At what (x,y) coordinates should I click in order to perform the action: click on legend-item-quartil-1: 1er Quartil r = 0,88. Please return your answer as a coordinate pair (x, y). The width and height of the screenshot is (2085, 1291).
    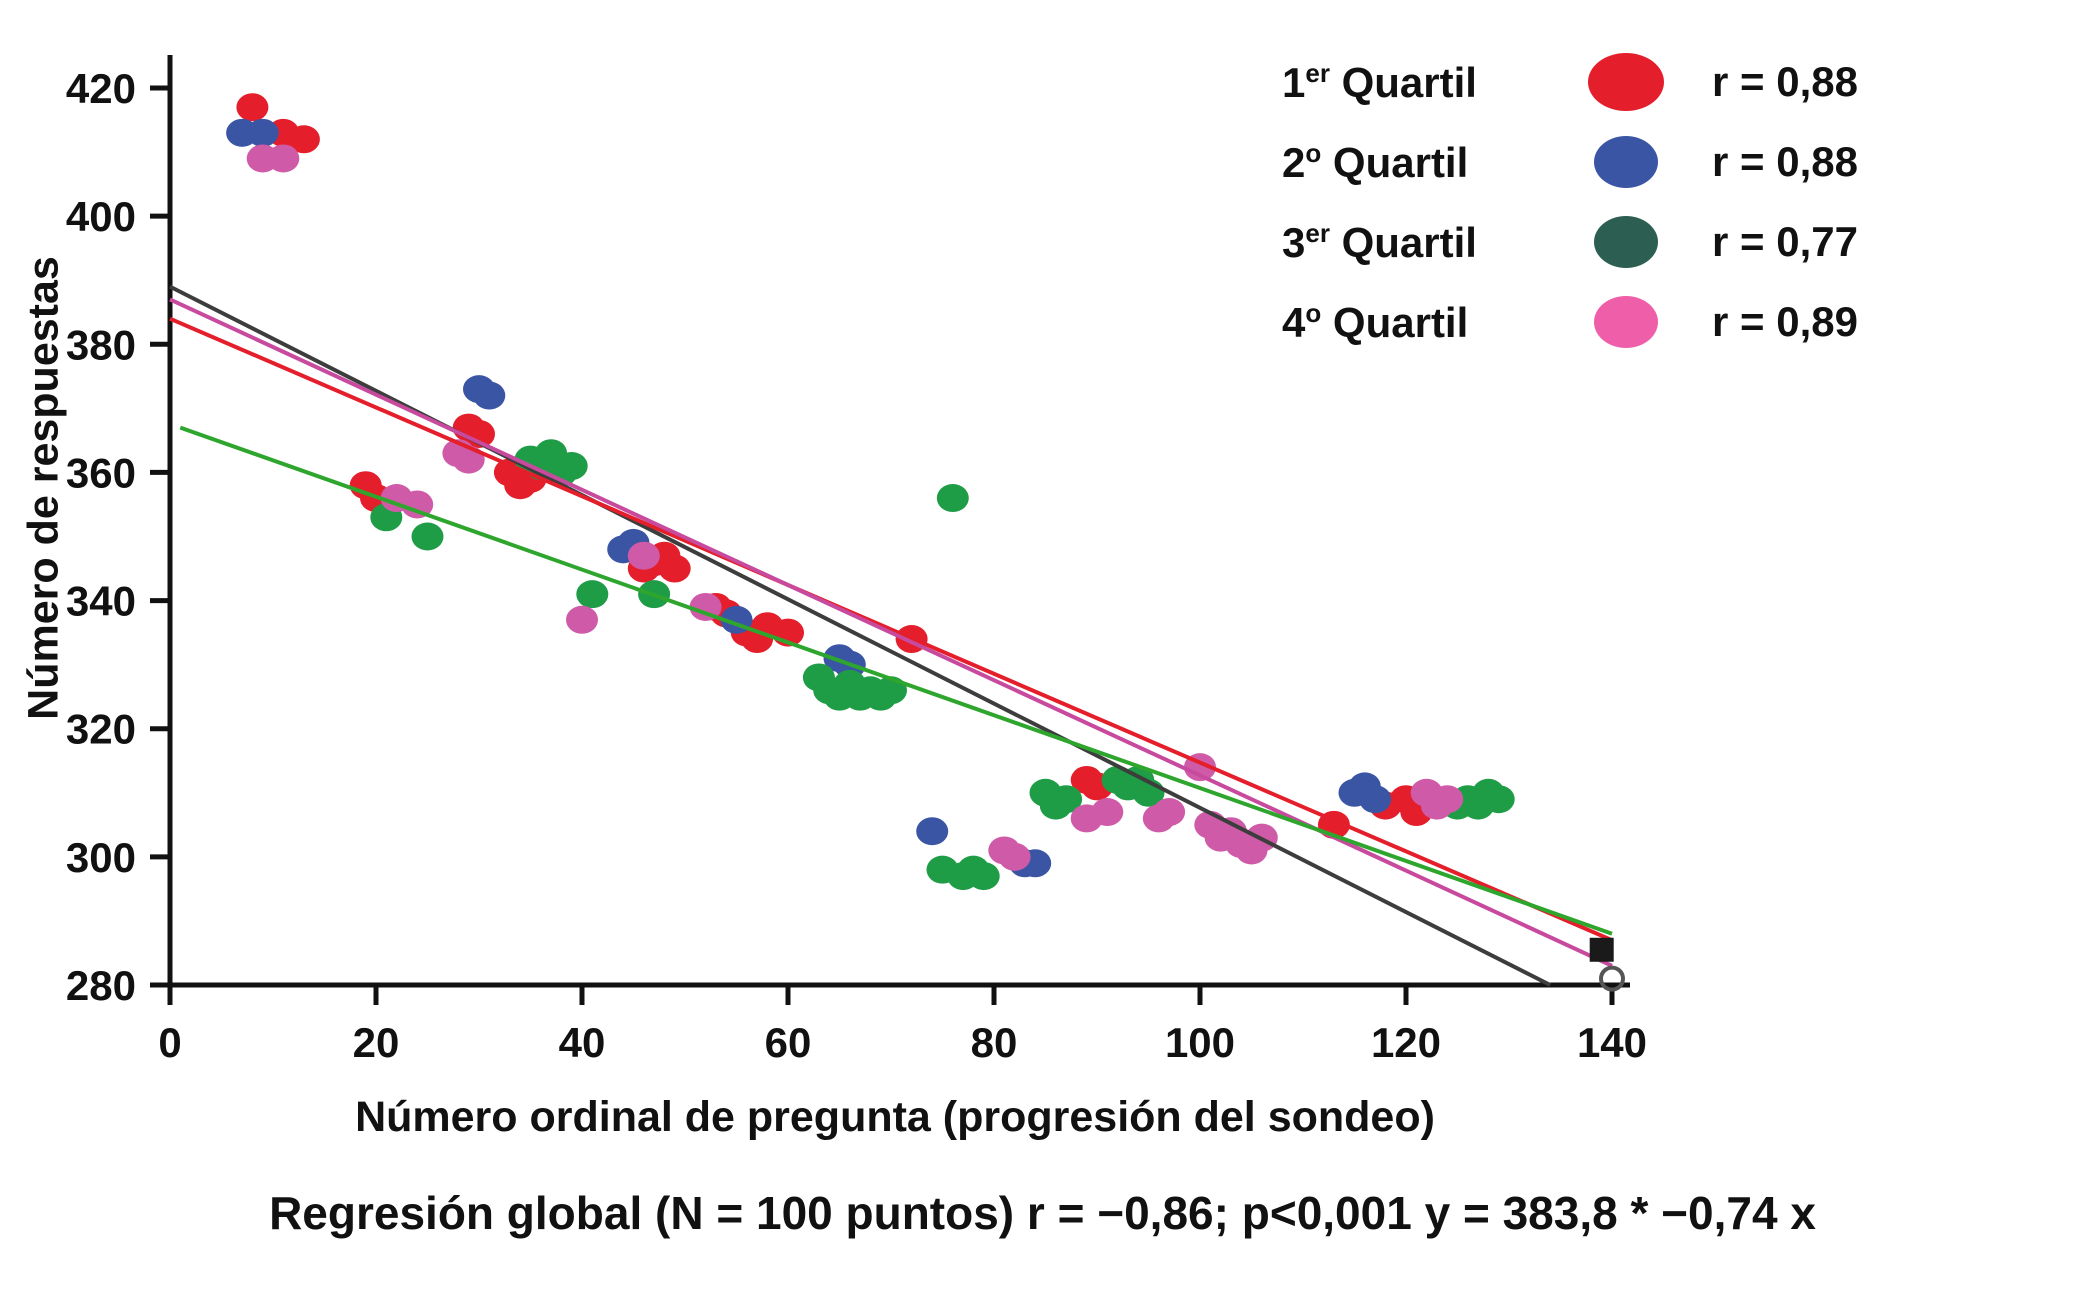
    Looking at the image, I should click on (1570, 82).